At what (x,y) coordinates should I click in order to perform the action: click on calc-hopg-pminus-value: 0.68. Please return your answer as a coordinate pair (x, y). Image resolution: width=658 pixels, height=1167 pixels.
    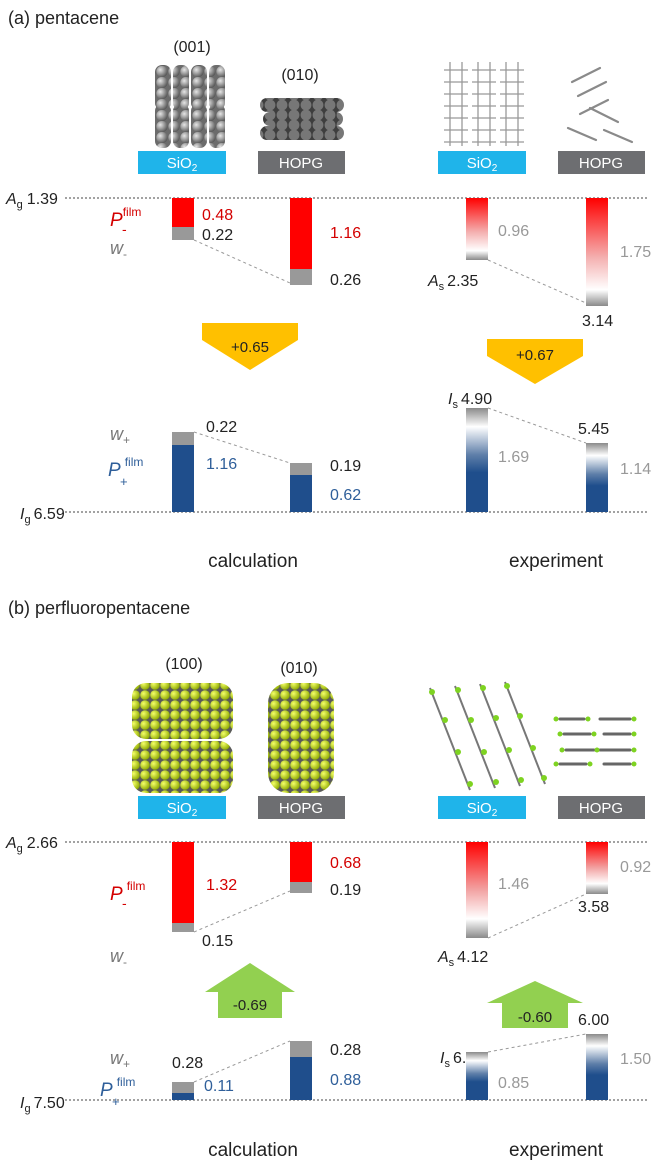
    Looking at the image, I should click on (345, 863).